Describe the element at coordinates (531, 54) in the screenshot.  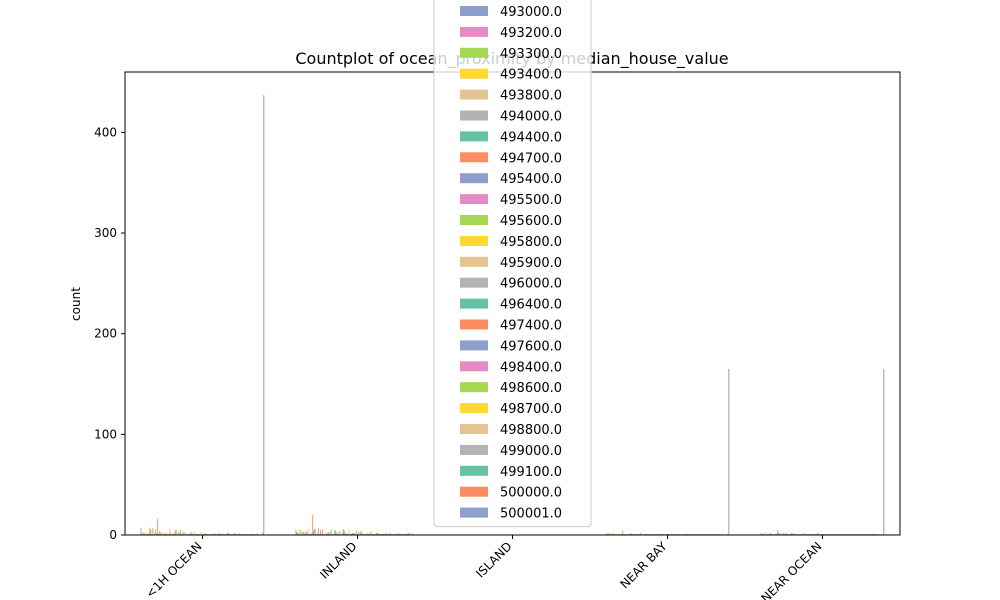
I see `legend-label: 493300.0` at that location.